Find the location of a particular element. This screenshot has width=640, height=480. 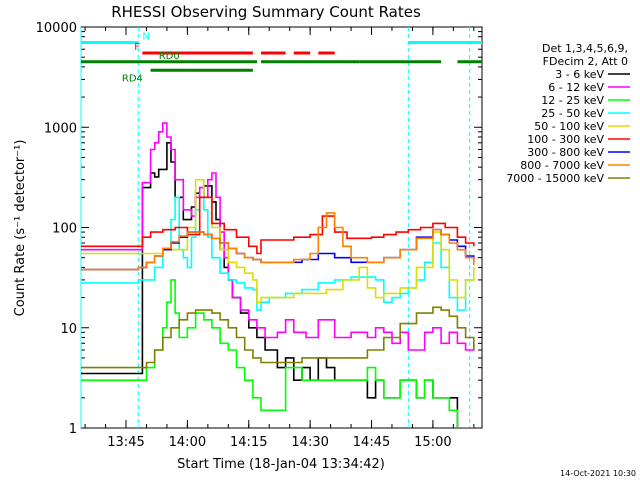

legend-entry-label: 3 - 6 keV is located at coordinates (579, 74).